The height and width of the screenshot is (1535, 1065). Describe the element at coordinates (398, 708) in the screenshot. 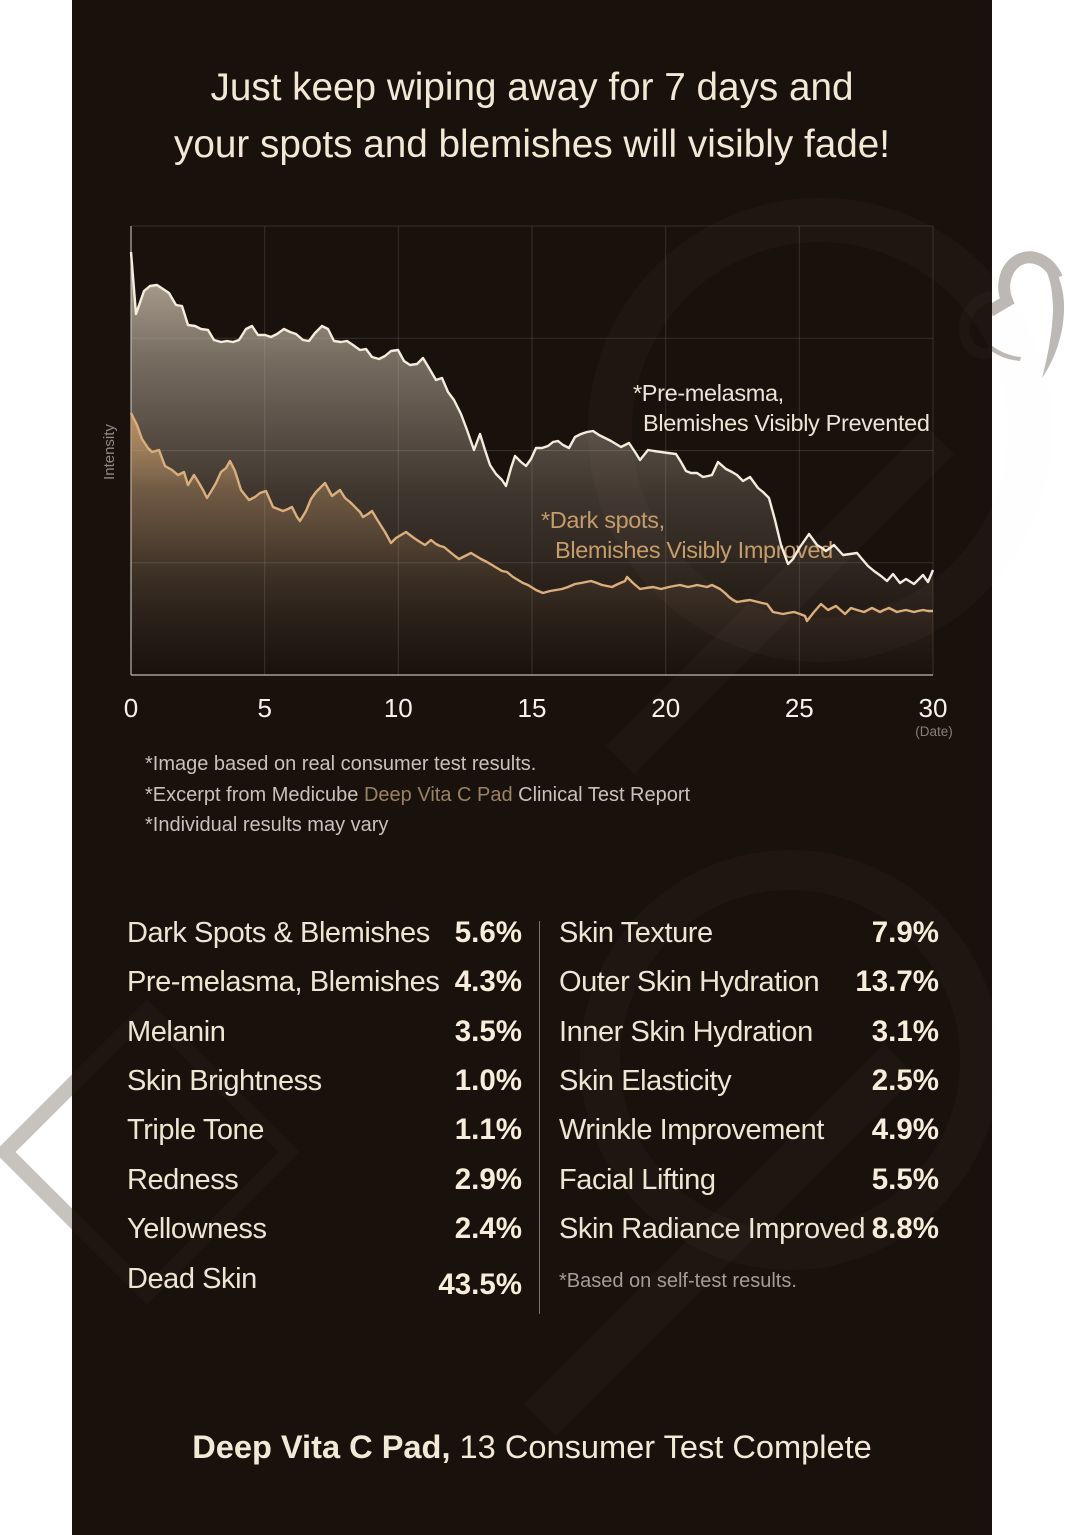

I see `svg-text: 10` at that location.